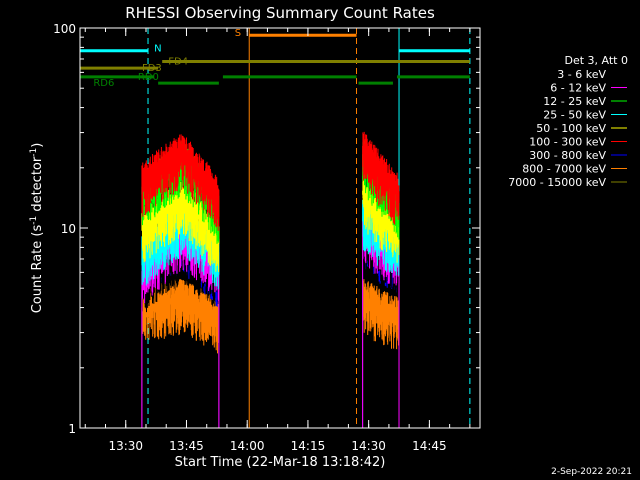  I want to click on flag-label-n: N, so click(157, 49).